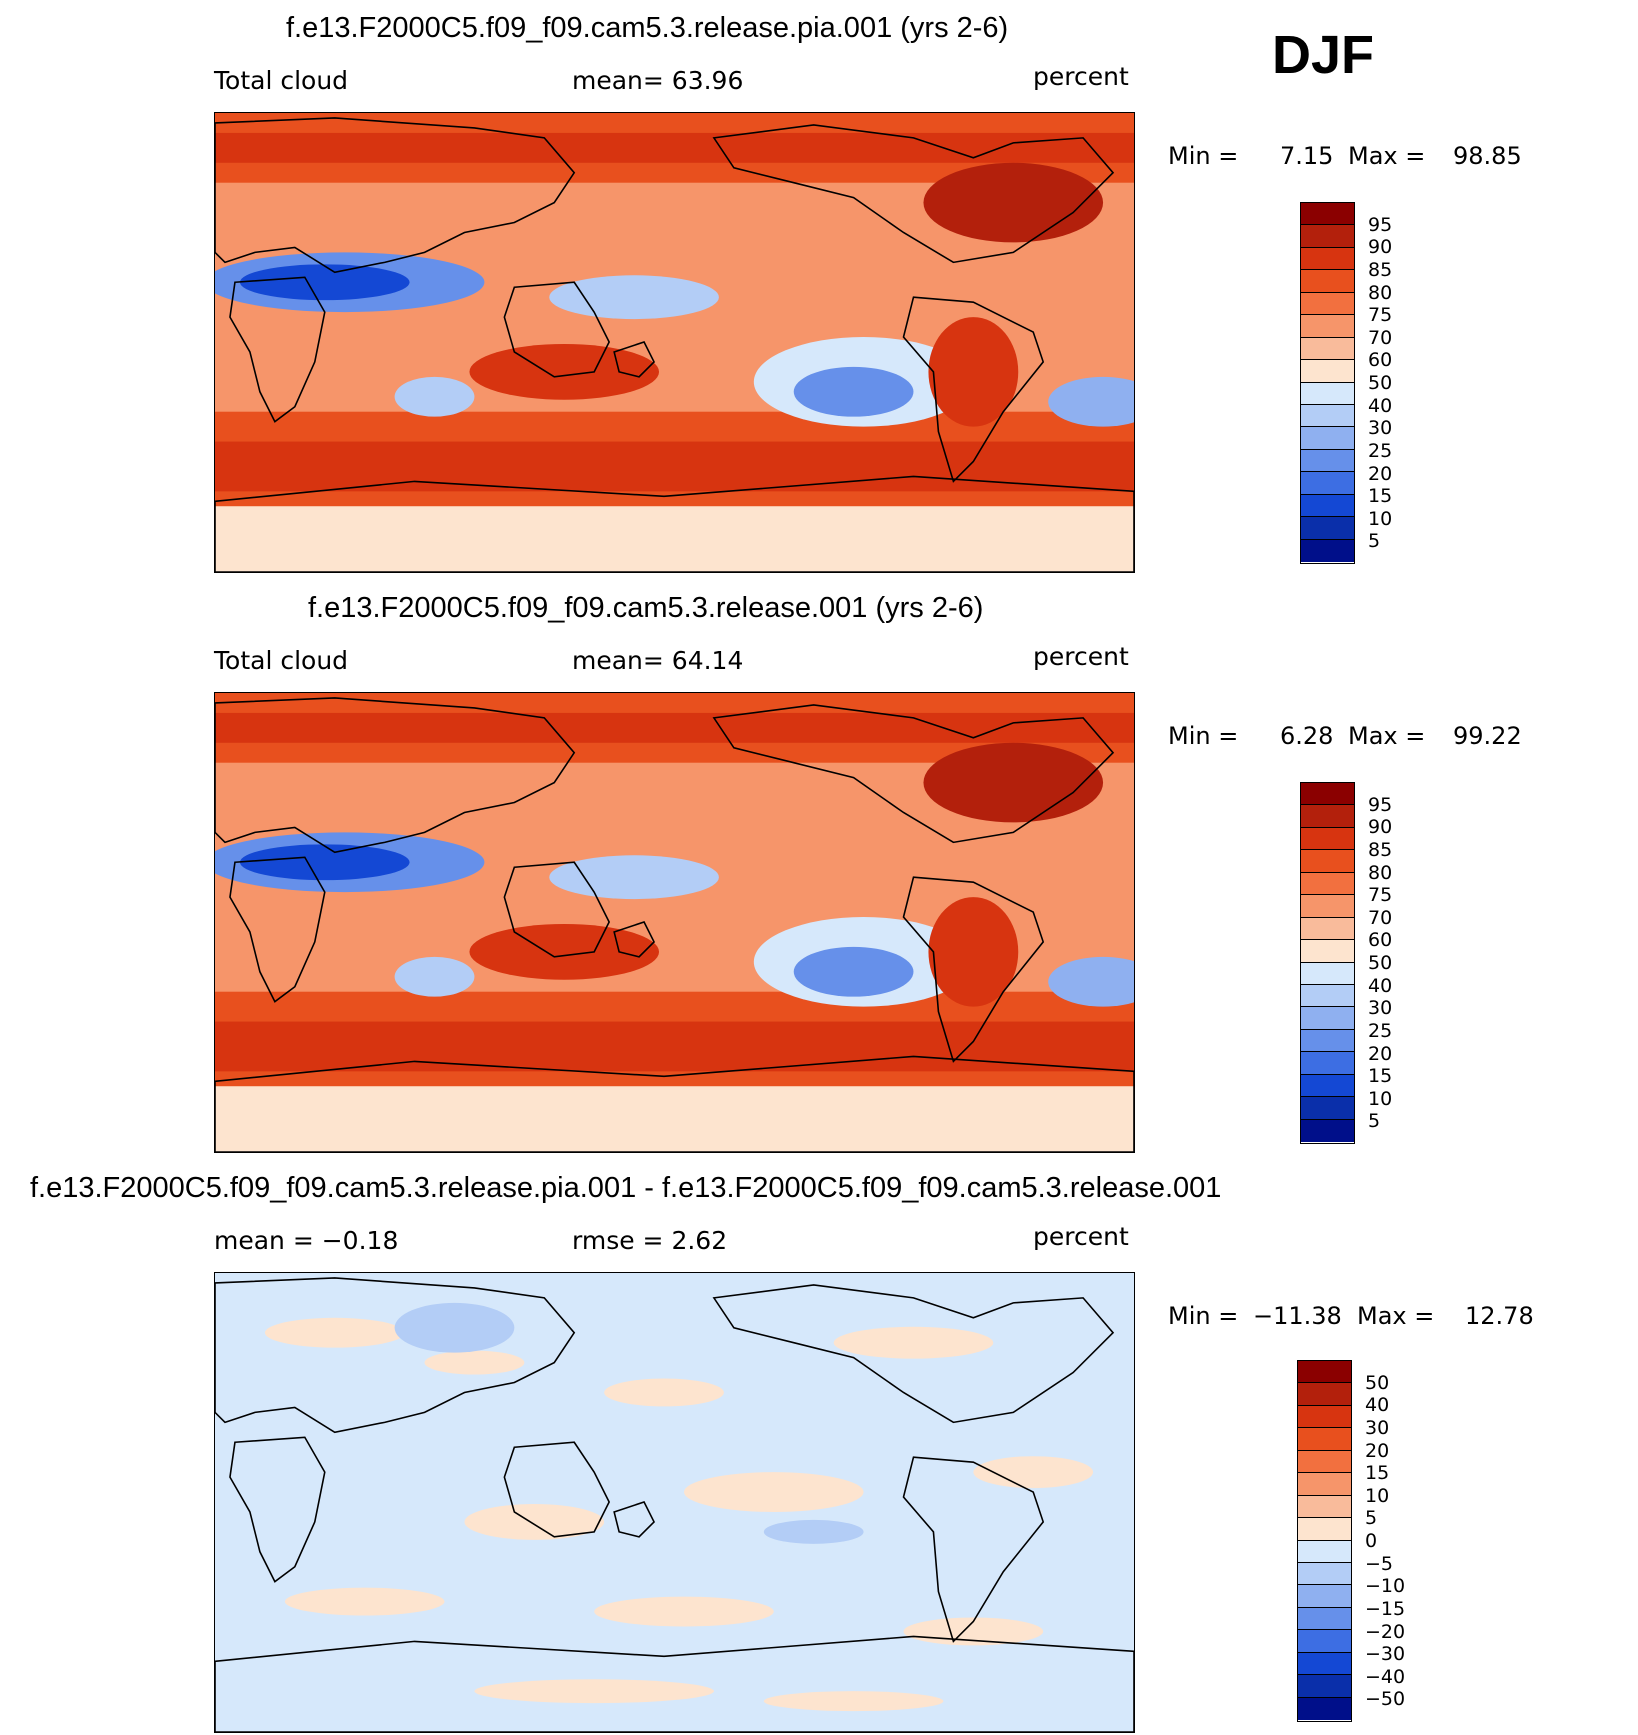  What do you see at coordinates (1387, 156) in the screenshot?
I see `panel-1-max-label: Max =` at bounding box center [1387, 156].